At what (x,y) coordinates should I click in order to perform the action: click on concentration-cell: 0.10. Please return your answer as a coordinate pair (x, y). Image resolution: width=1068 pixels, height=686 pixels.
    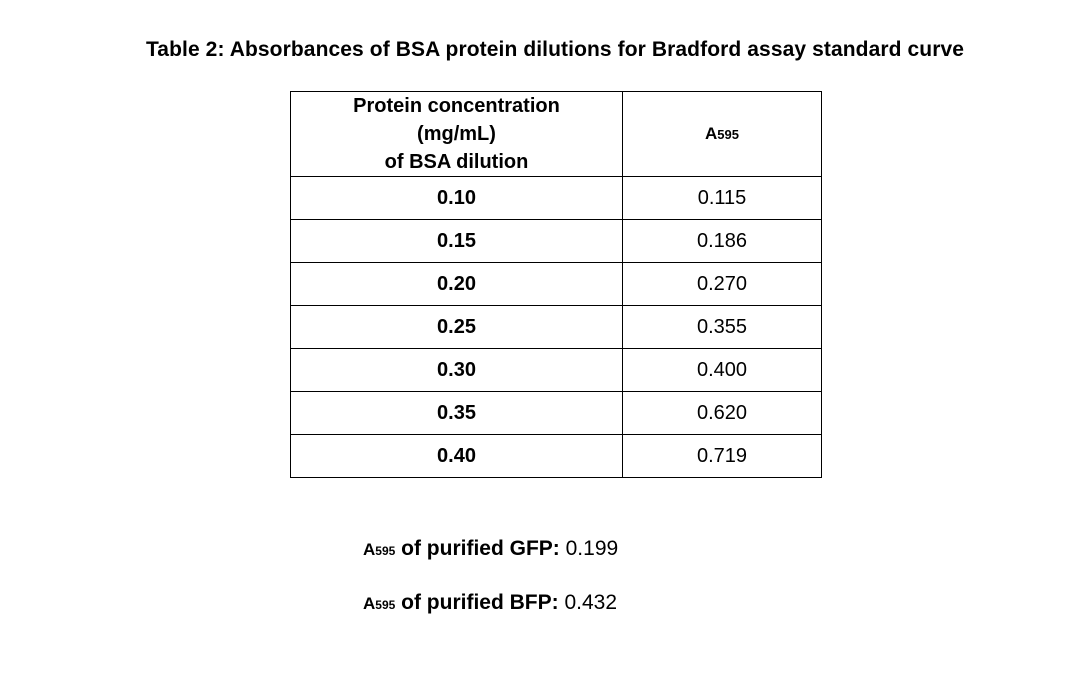
    Looking at the image, I should click on (456, 198).